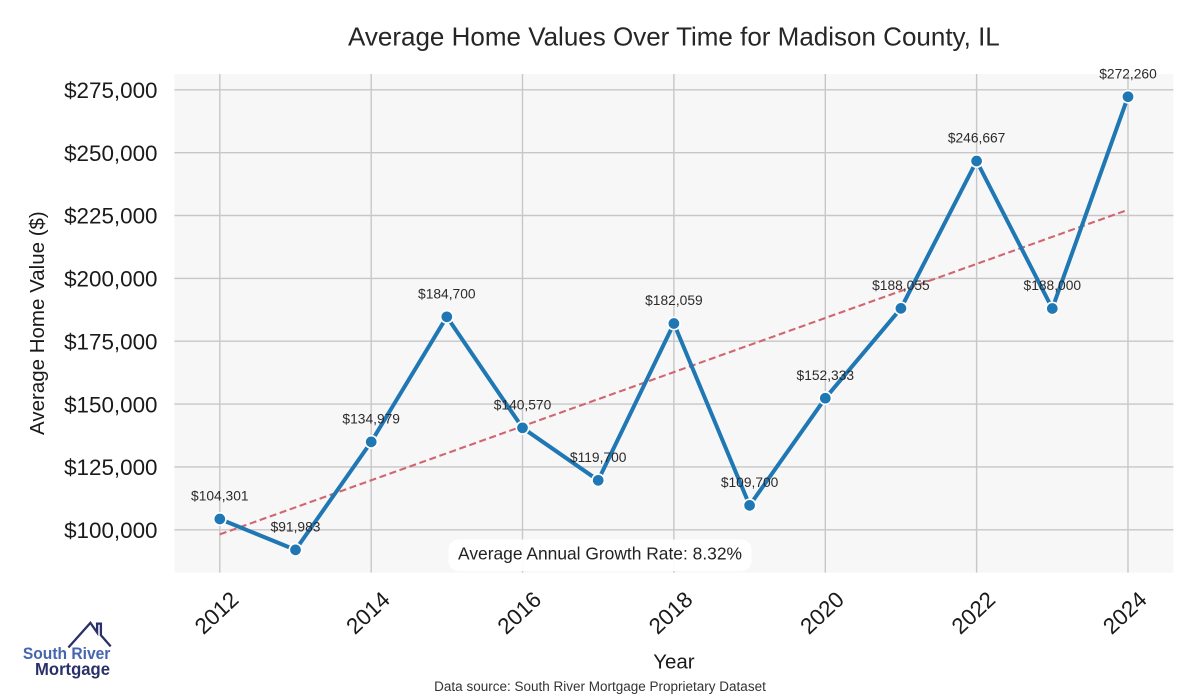  What do you see at coordinates (110, 467) in the screenshot?
I see `svg-text: $125,000` at bounding box center [110, 467].